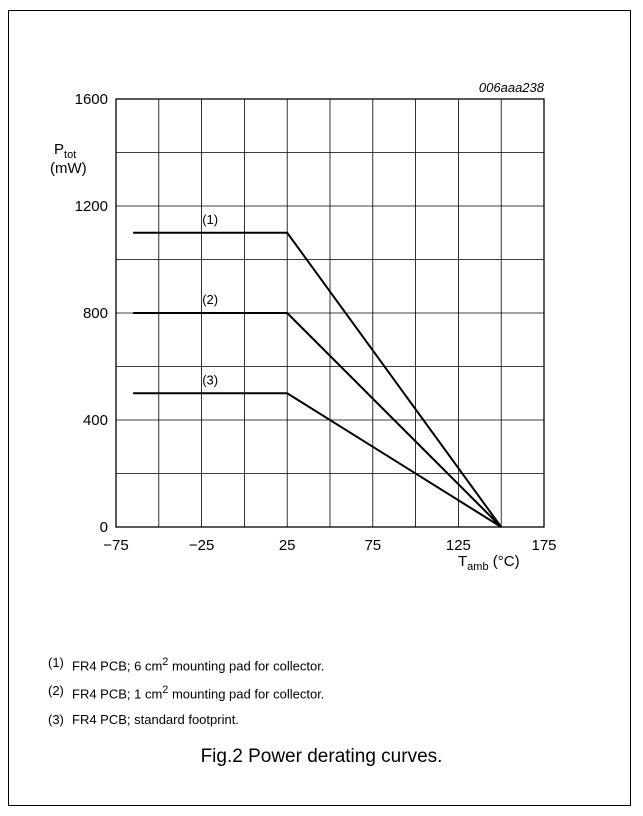  I want to click on series-label: (2), so click(210, 299).